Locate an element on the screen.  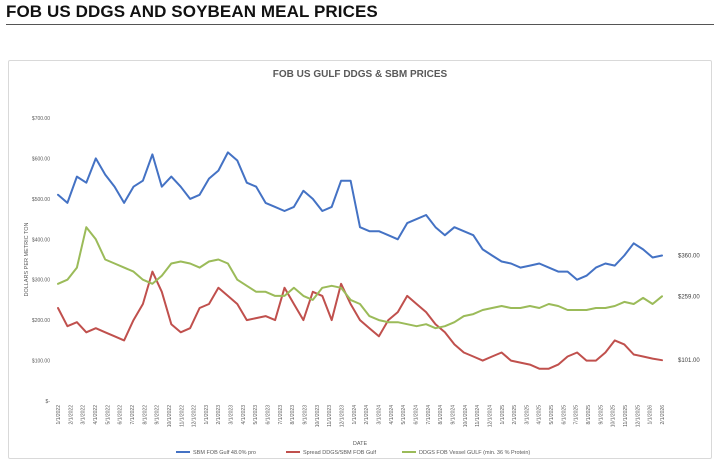
x-tick-label: 2/1/2025 is located at coordinates (515, 415).